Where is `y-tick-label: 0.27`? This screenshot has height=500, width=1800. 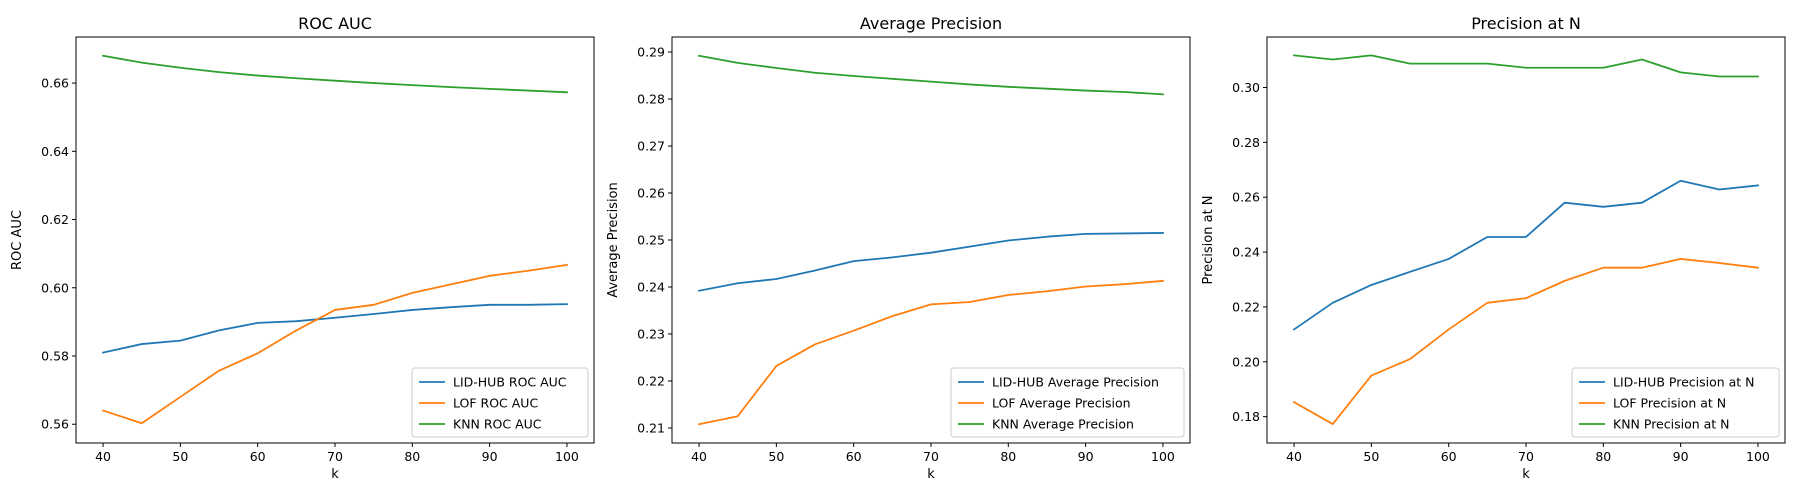
y-tick-label: 0.27 is located at coordinates (651, 146).